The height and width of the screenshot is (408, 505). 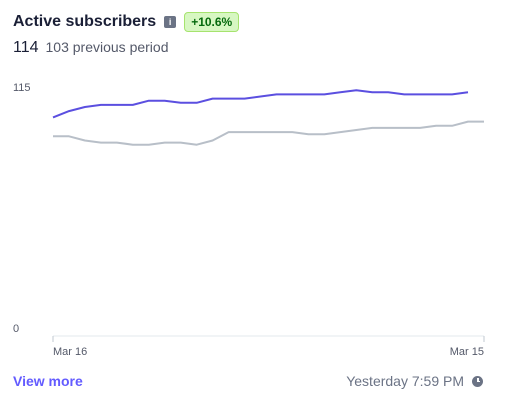 I want to click on y-tick-label-max: 115, so click(x=22, y=88).